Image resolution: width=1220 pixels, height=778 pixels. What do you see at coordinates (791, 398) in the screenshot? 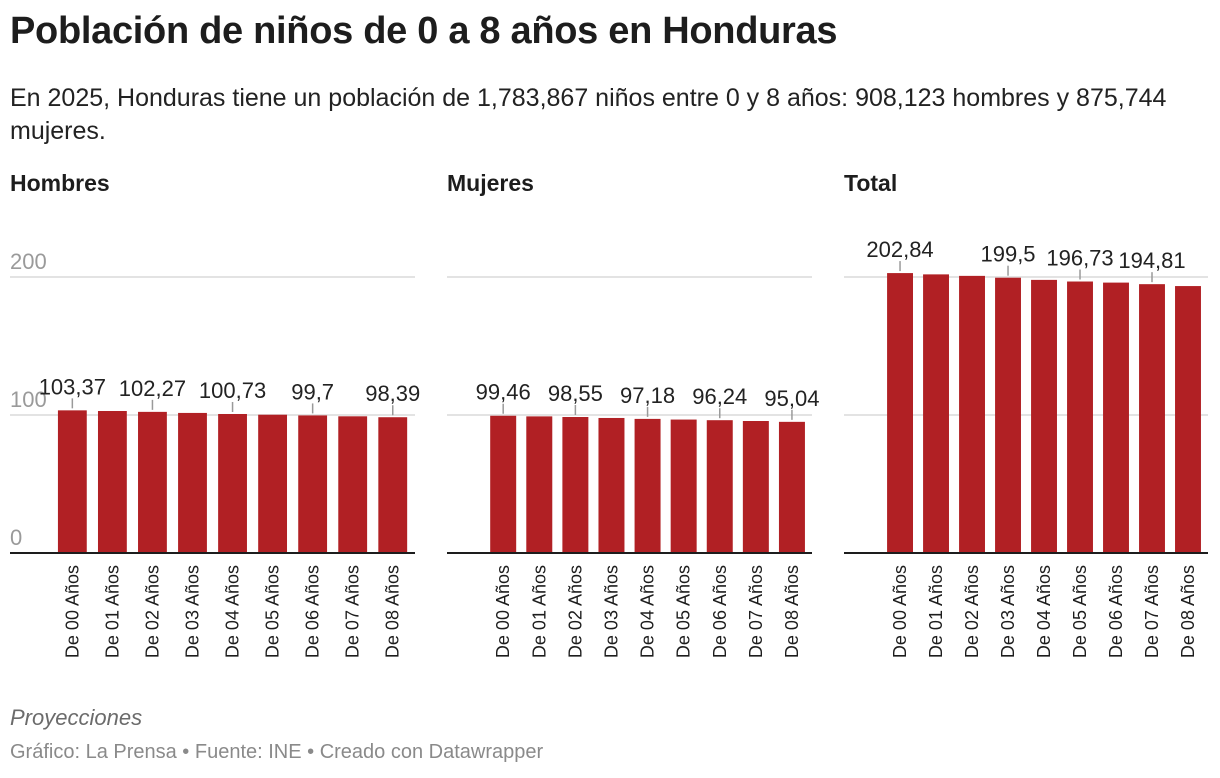
I see `data-label: 95,04` at bounding box center [791, 398].